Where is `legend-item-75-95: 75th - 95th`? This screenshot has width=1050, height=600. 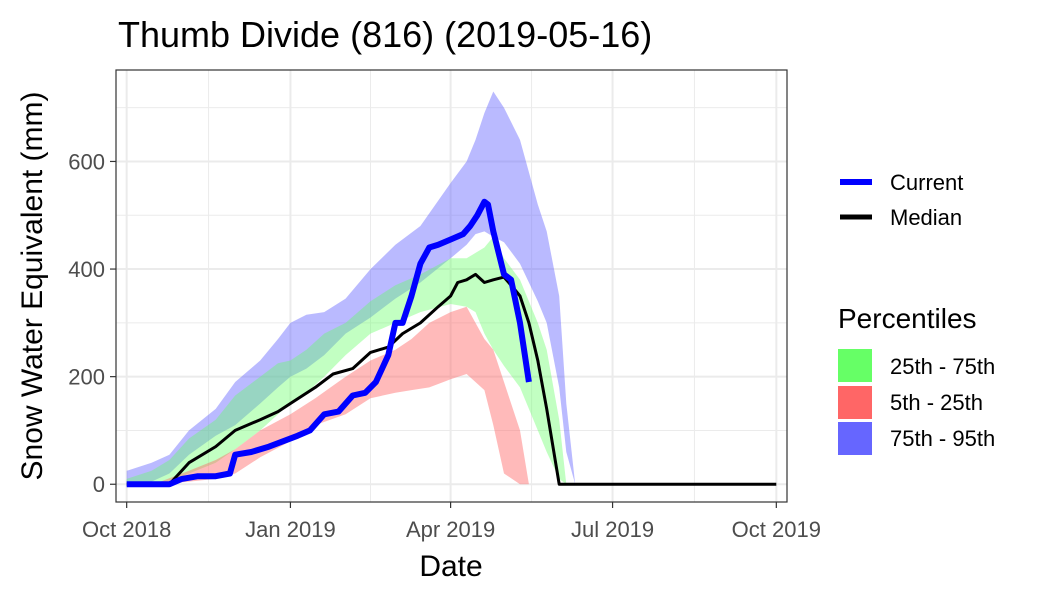 legend-item-75-95: 75th - 95th is located at coordinates (916, 438).